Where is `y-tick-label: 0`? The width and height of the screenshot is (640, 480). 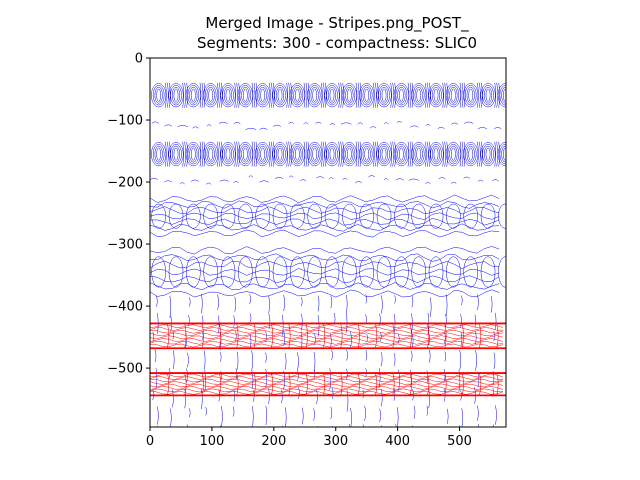 y-tick-label: 0 is located at coordinates (139, 59).